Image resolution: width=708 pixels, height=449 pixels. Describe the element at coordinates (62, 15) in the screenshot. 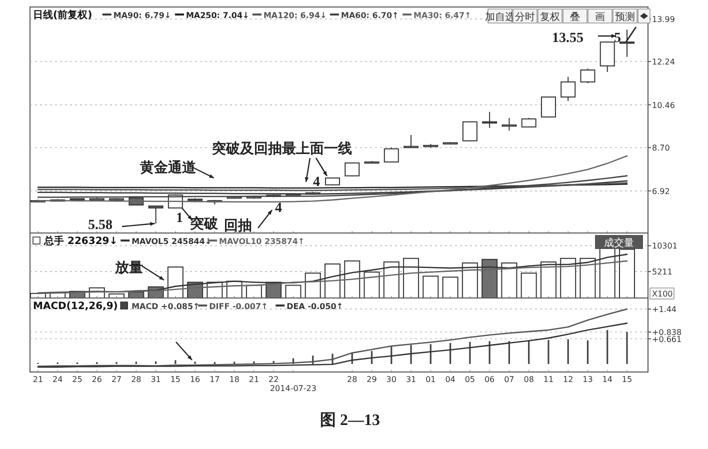

I see `chart-title: 日线(前复权)` at that location.